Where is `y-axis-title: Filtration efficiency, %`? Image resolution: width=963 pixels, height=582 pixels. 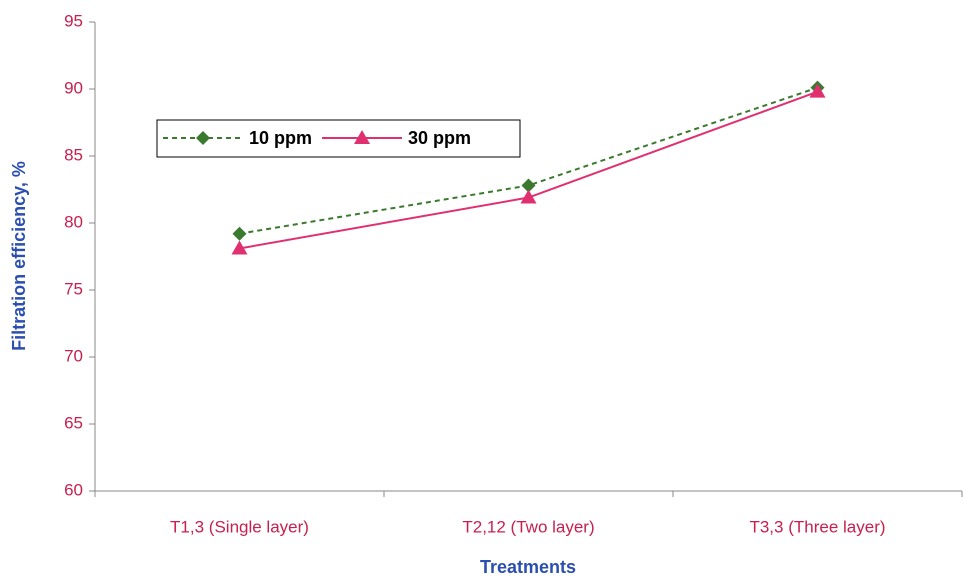
y-axis-title: Filtration efficiency, % is located at coordinates (19, 256).